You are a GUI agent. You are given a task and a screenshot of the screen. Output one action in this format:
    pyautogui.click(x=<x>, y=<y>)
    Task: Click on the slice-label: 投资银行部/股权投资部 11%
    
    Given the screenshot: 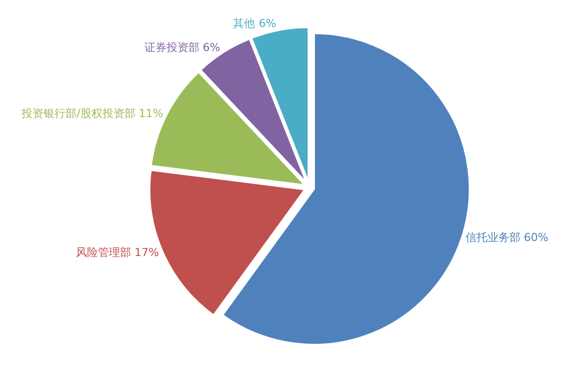 What is the action you would take?
    pyautogui.click(x=92, y=113)
    